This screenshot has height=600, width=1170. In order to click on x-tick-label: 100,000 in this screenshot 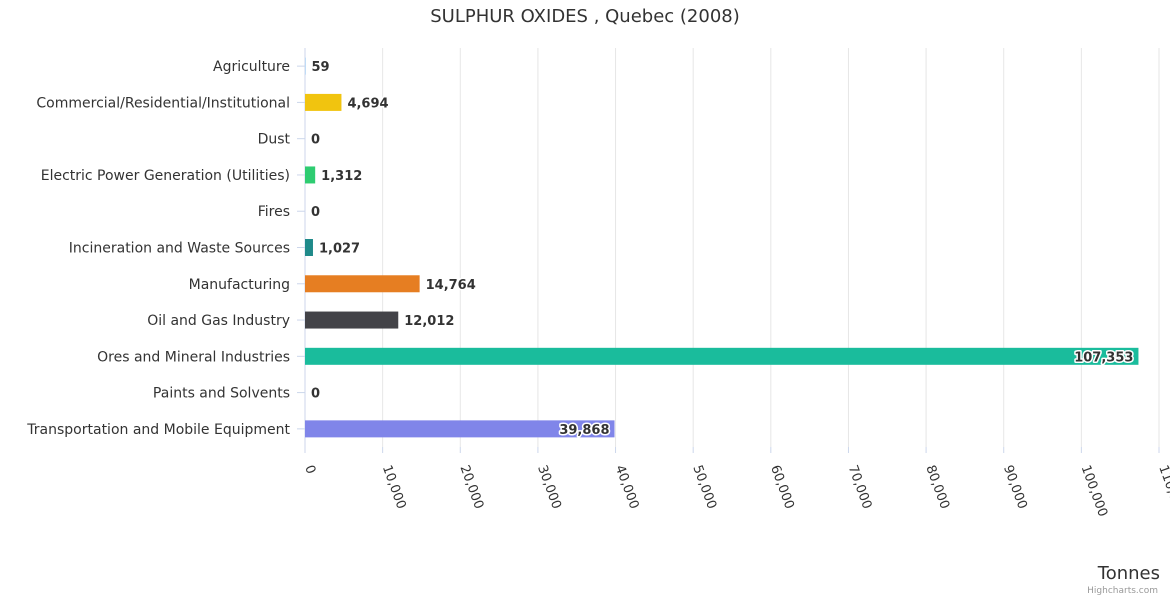, I will do `click(1094, 491)`.